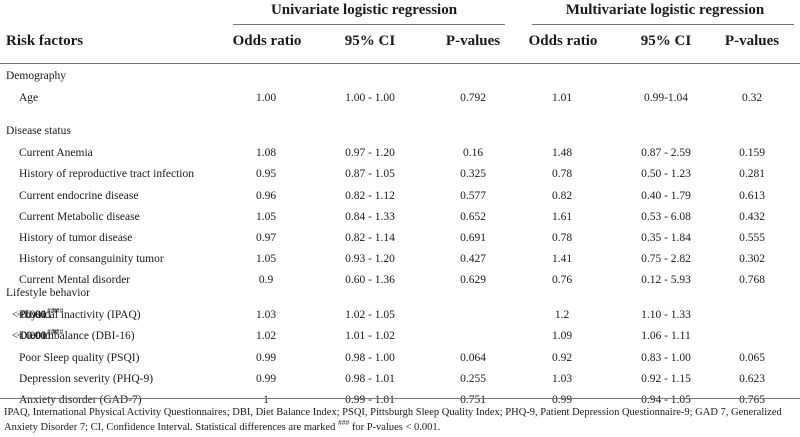 This screenshot has height=437, width=800. I want to click on multivariate-ci: 1.10 - 1.33, so click(666, 315).